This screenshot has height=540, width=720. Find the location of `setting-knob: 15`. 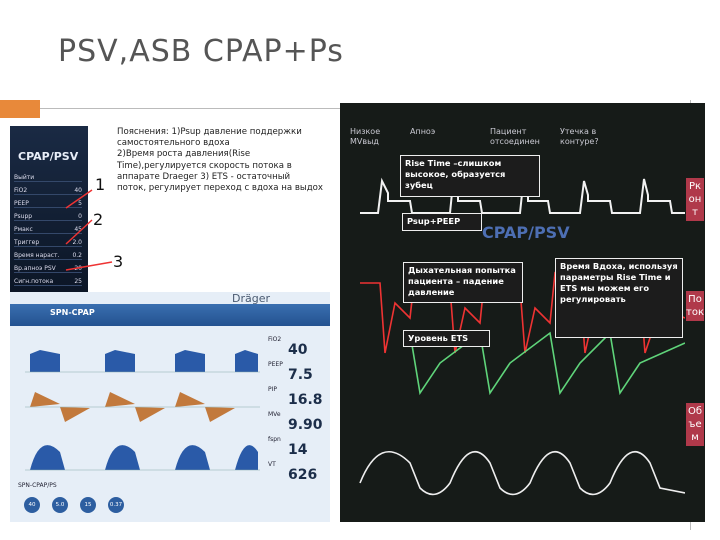

setting-knob: 15 is located at coordinates (88, 505).